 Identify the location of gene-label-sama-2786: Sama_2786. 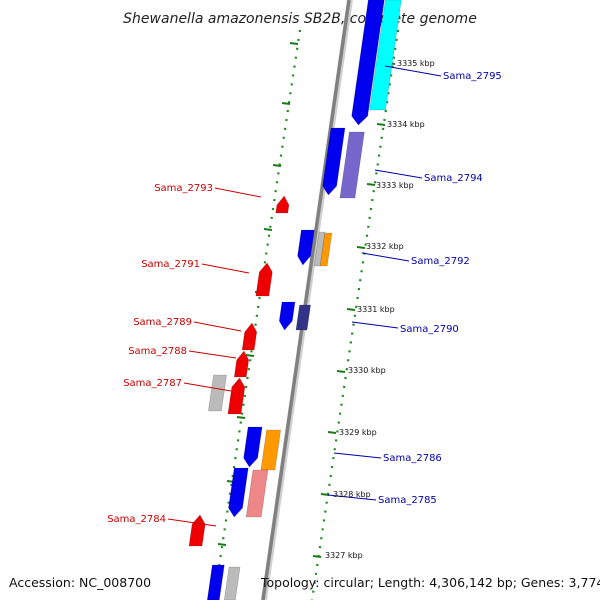
(412, 458).